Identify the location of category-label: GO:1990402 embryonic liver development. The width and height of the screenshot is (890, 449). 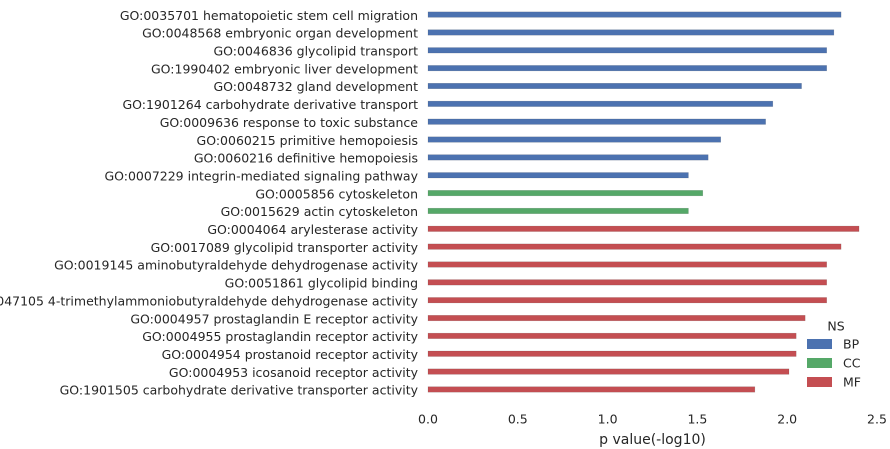
(284, 68).